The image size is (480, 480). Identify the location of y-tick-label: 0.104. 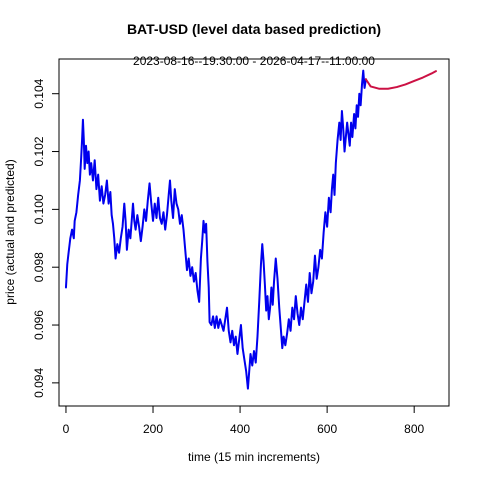
(39, 93).